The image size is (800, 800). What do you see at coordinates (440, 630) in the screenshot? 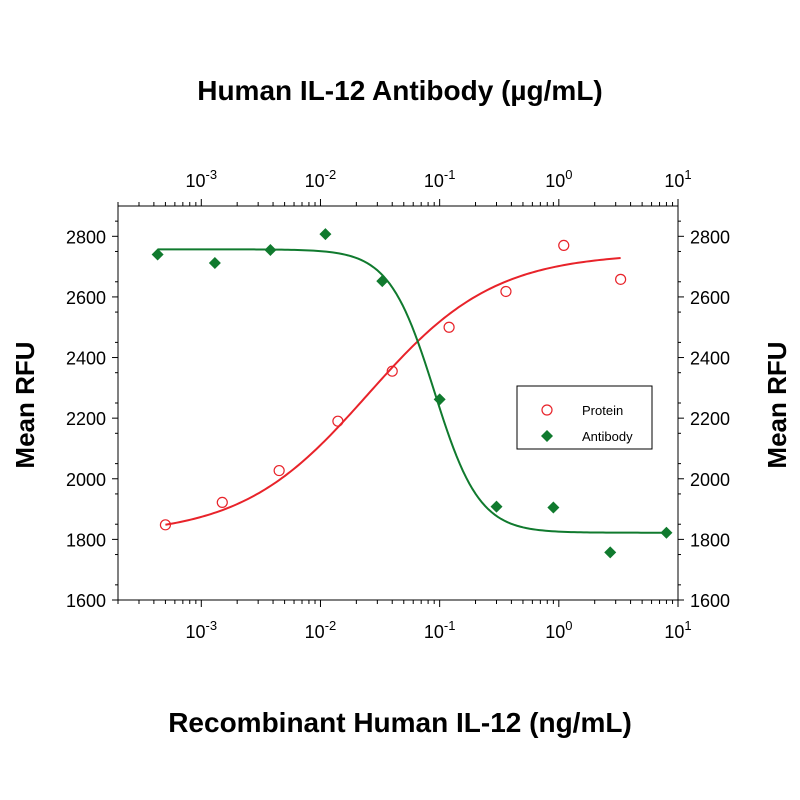
I see `x-bottom-tick-label: 10⁻¹` at bounding box center [440, 630].